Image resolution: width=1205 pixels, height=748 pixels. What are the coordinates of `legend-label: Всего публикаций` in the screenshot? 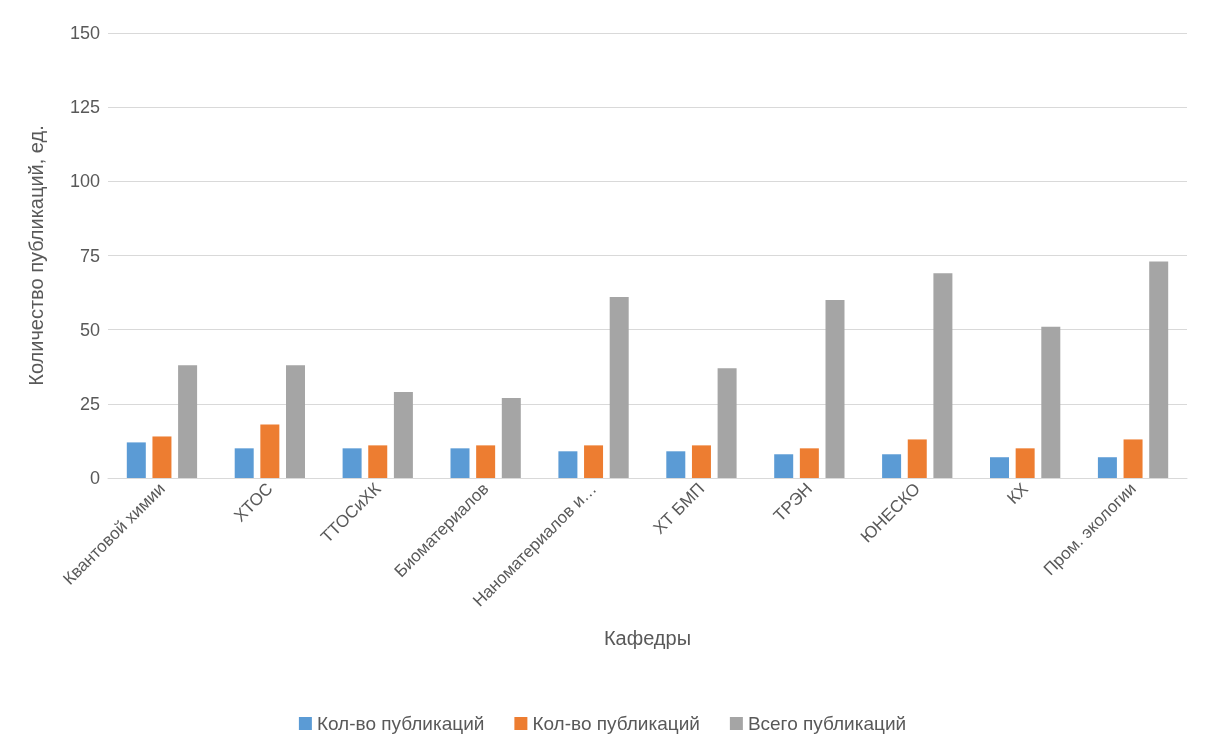 It's located at (827, 723).